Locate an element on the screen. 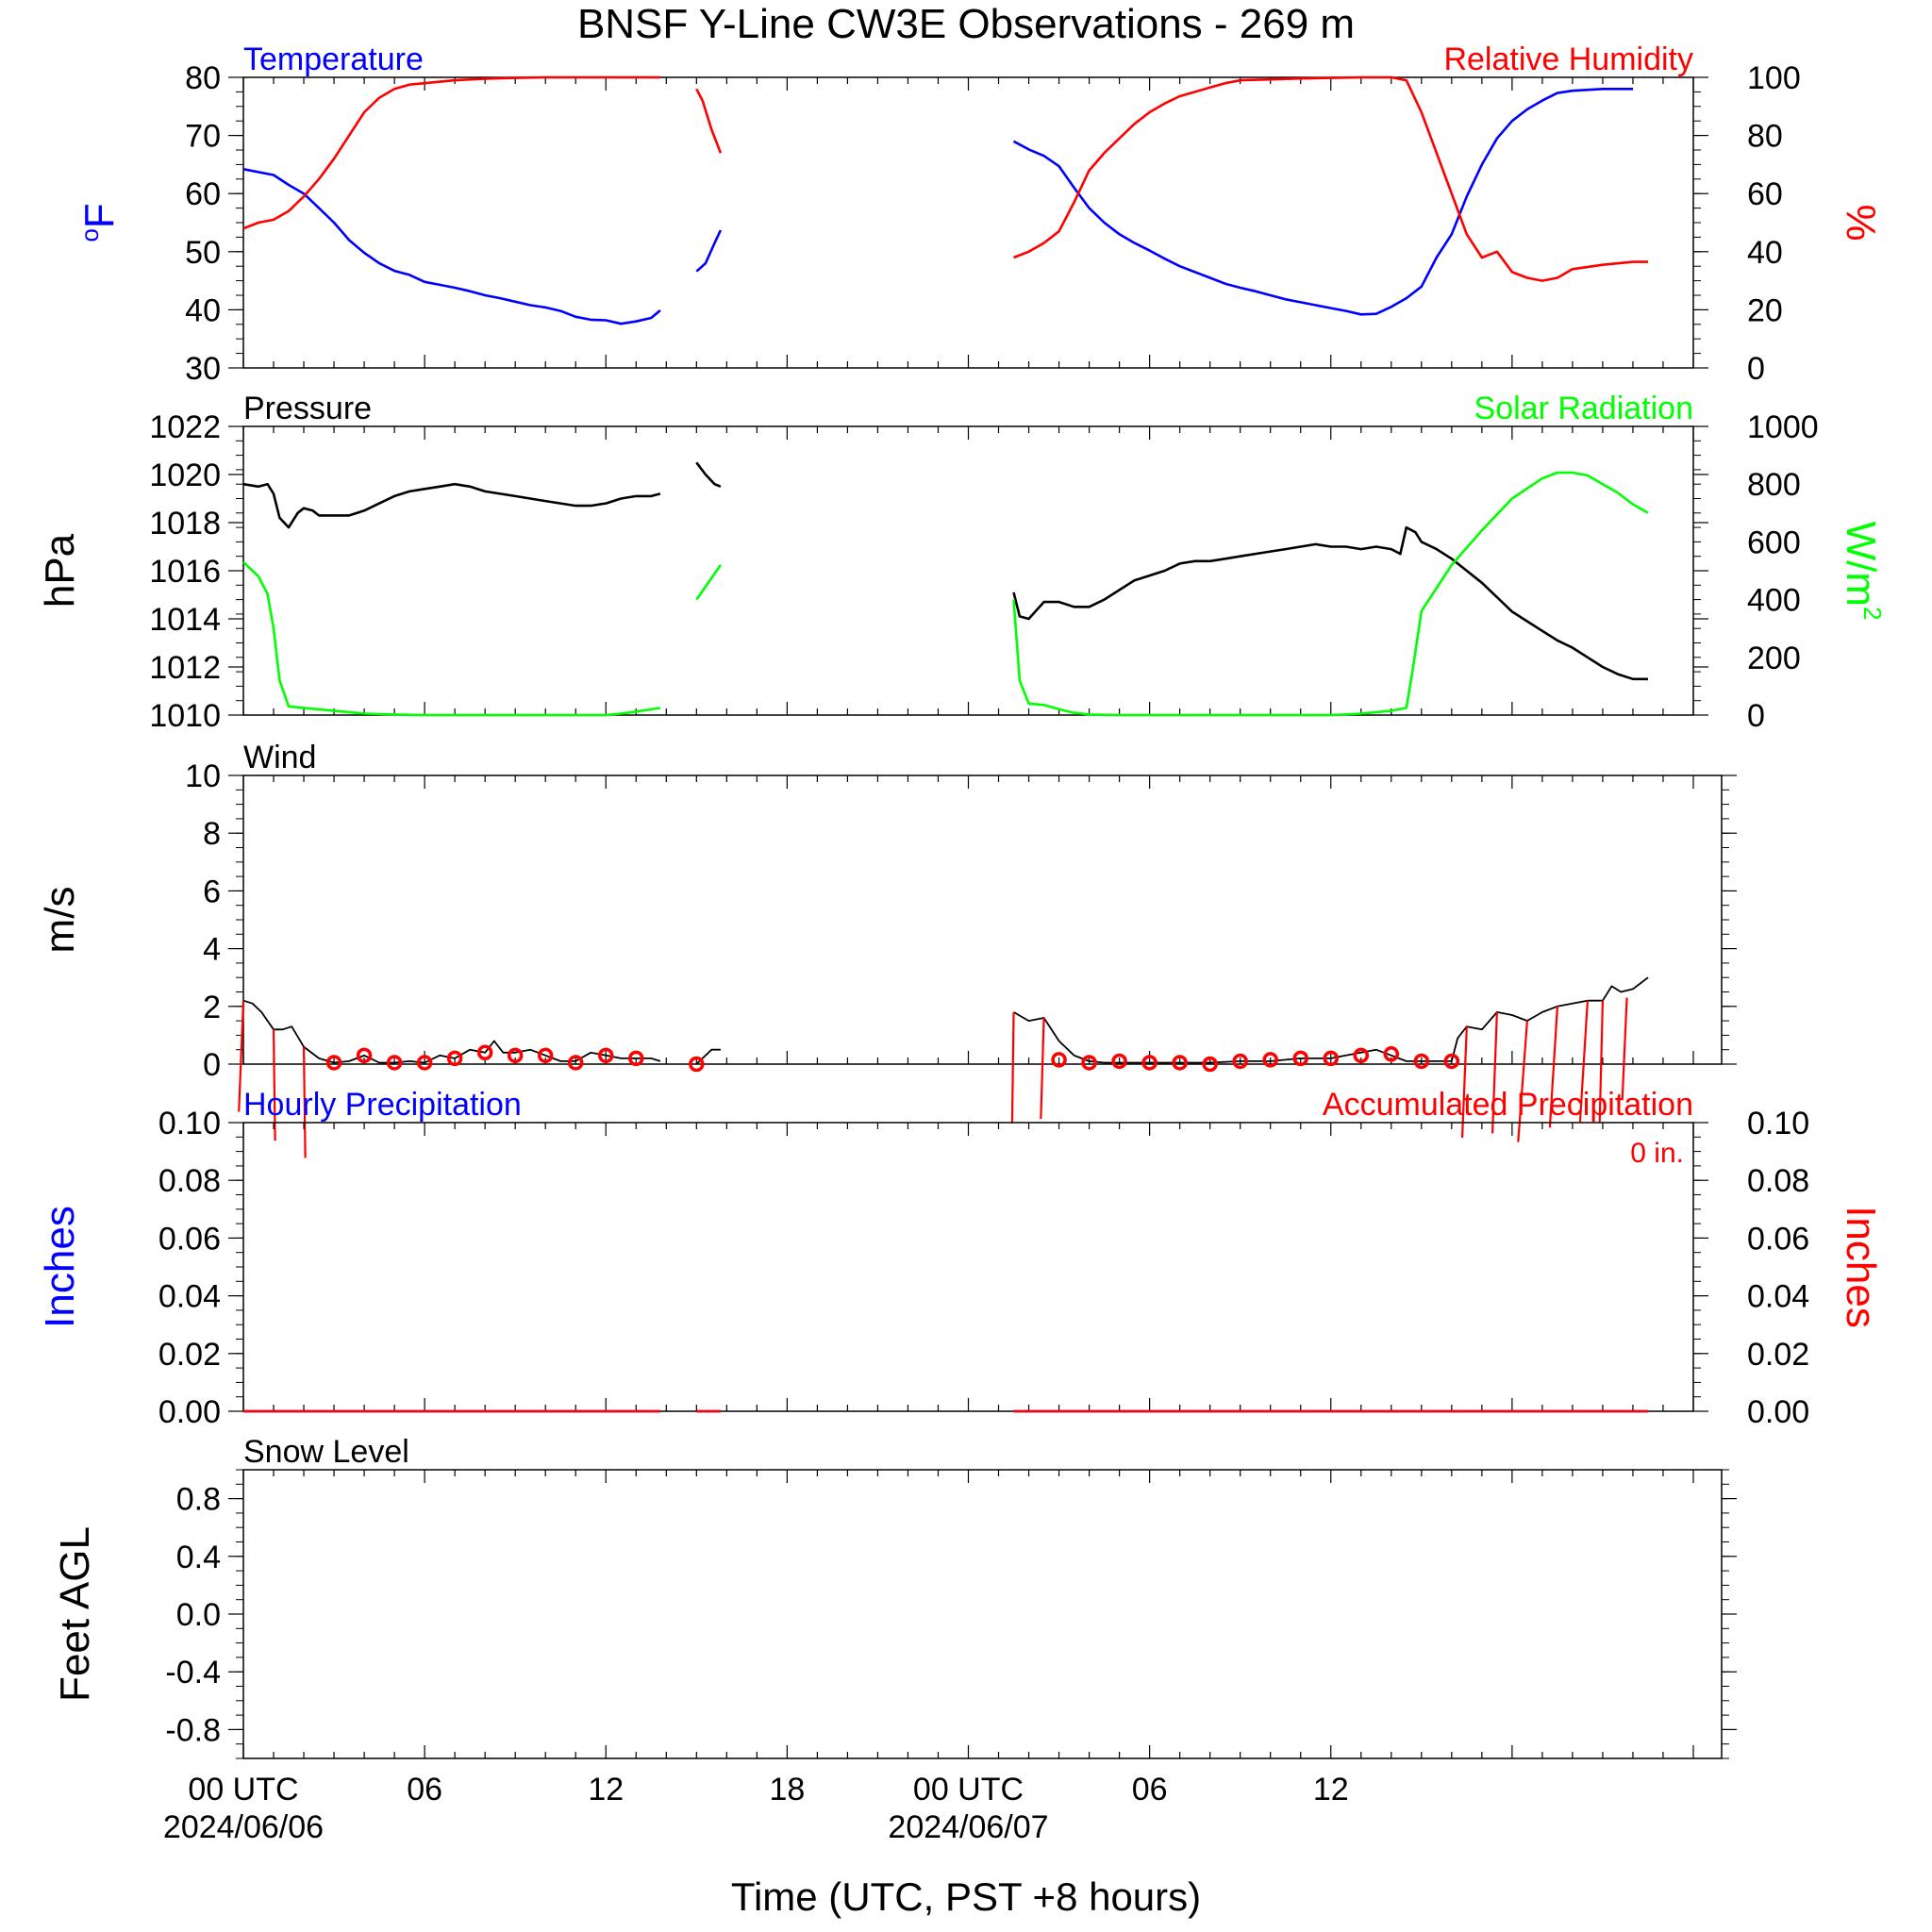 The height and width of the screenshot is (1932, 1932). y-tick-label-left: -0.4 is located at coordinates (193, 1672).